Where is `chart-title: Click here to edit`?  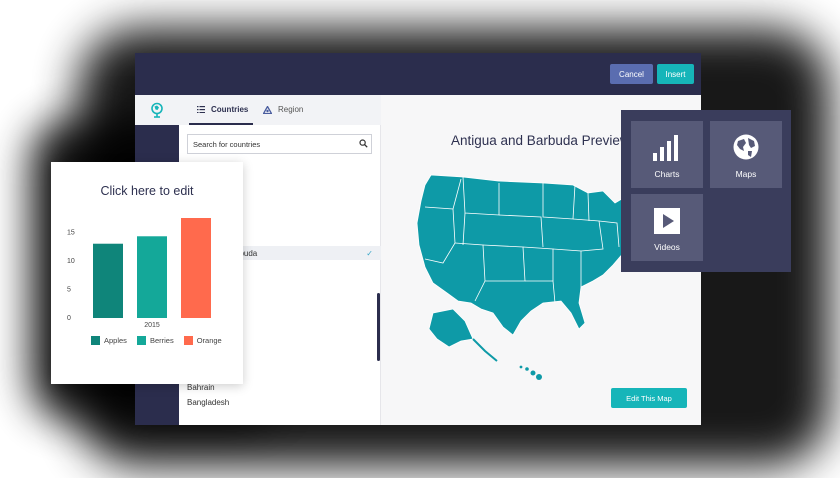 chart-title: Click here to edit is located at coordinates (147, 191).